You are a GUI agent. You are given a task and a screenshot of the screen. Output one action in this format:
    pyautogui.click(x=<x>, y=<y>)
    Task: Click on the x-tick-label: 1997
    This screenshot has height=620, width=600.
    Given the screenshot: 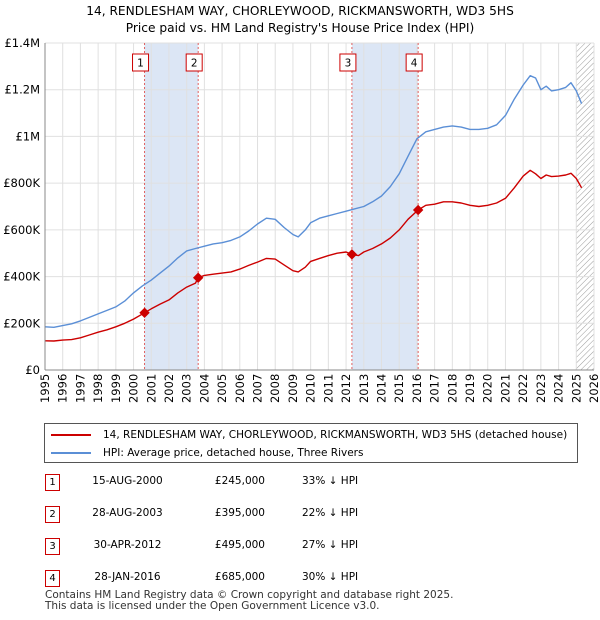 What is the action you would take?
    pyautogui.click(x=80, y=388)
    